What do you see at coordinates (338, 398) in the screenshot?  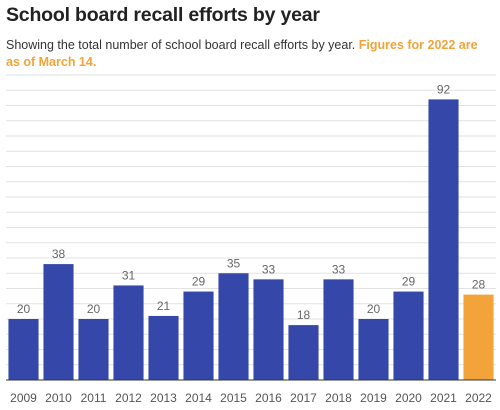 I see `x-tick-2018: 2018` at bounding box center [338, 398].